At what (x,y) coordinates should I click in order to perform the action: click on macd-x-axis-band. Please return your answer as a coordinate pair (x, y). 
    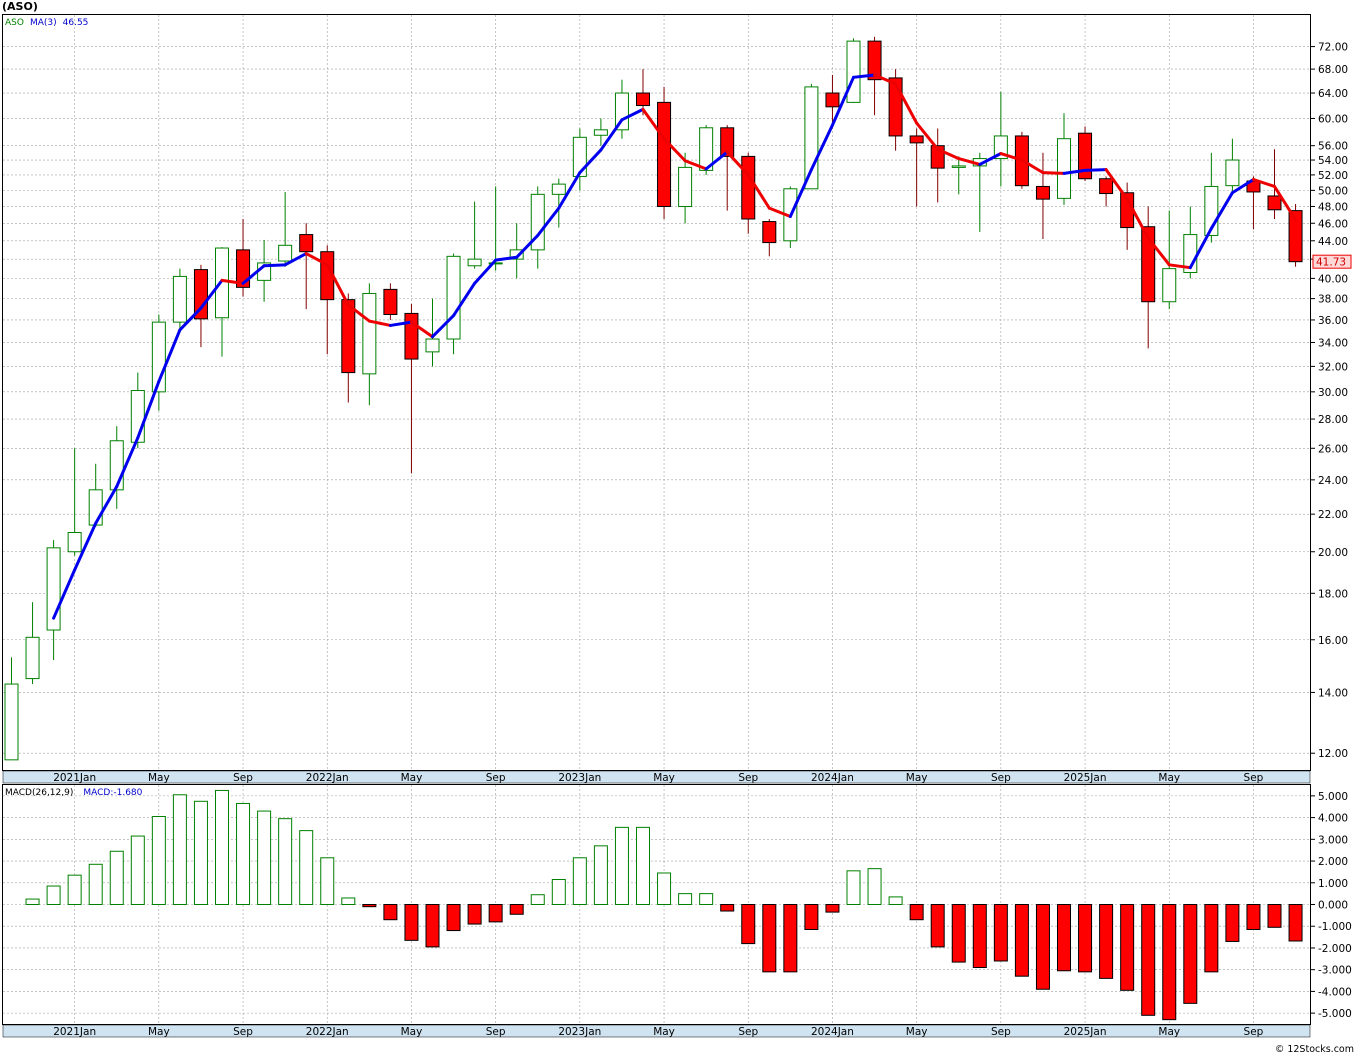
    Looking at the image, I should click on (656, 1031).